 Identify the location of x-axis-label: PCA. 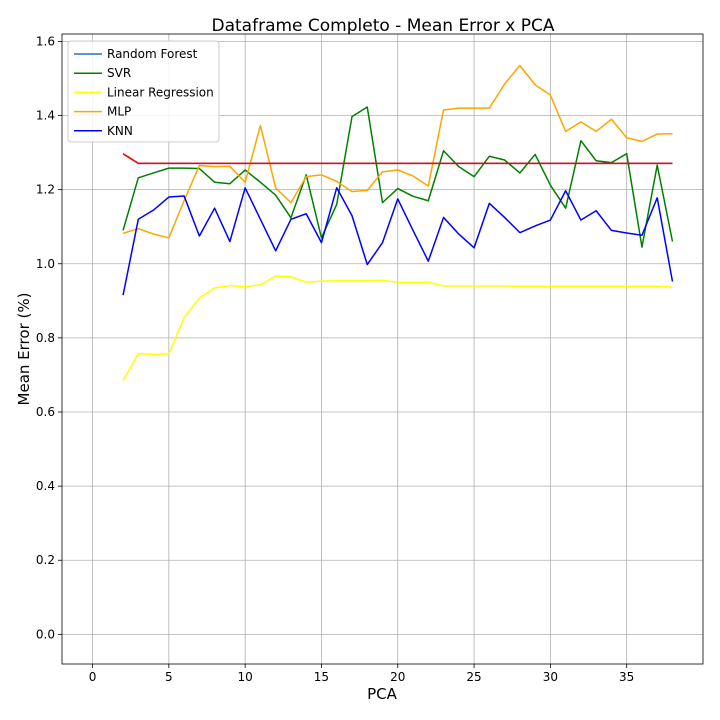
(382, 694).